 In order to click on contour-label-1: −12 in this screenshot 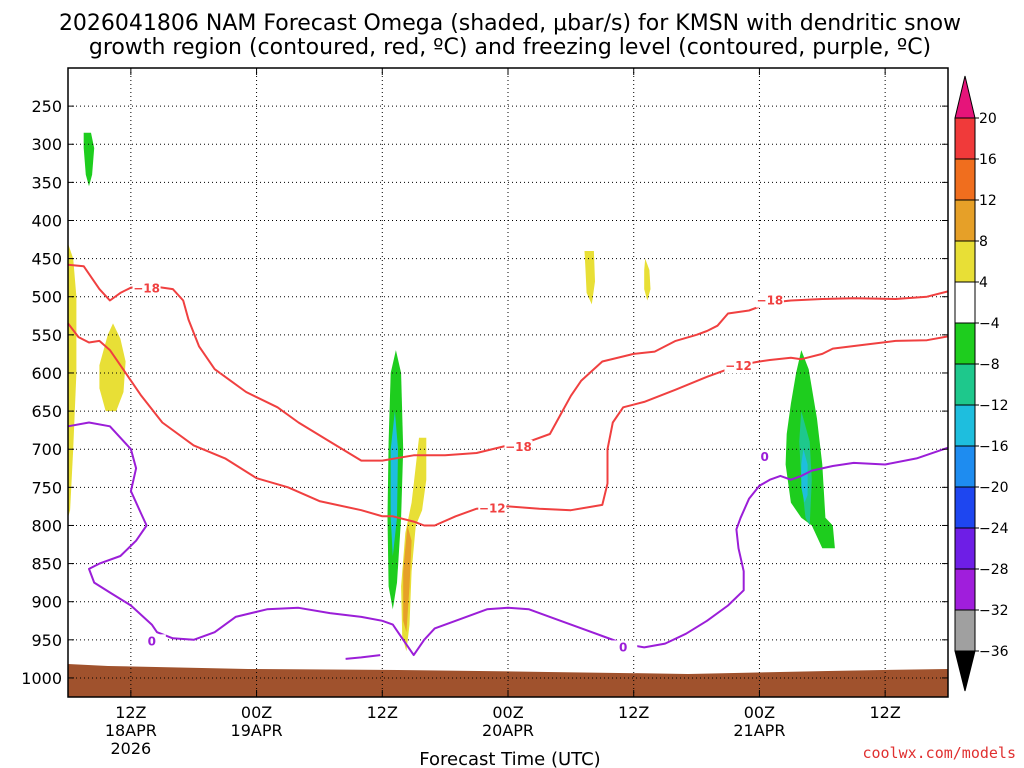, I will do `click(492, 509)`.